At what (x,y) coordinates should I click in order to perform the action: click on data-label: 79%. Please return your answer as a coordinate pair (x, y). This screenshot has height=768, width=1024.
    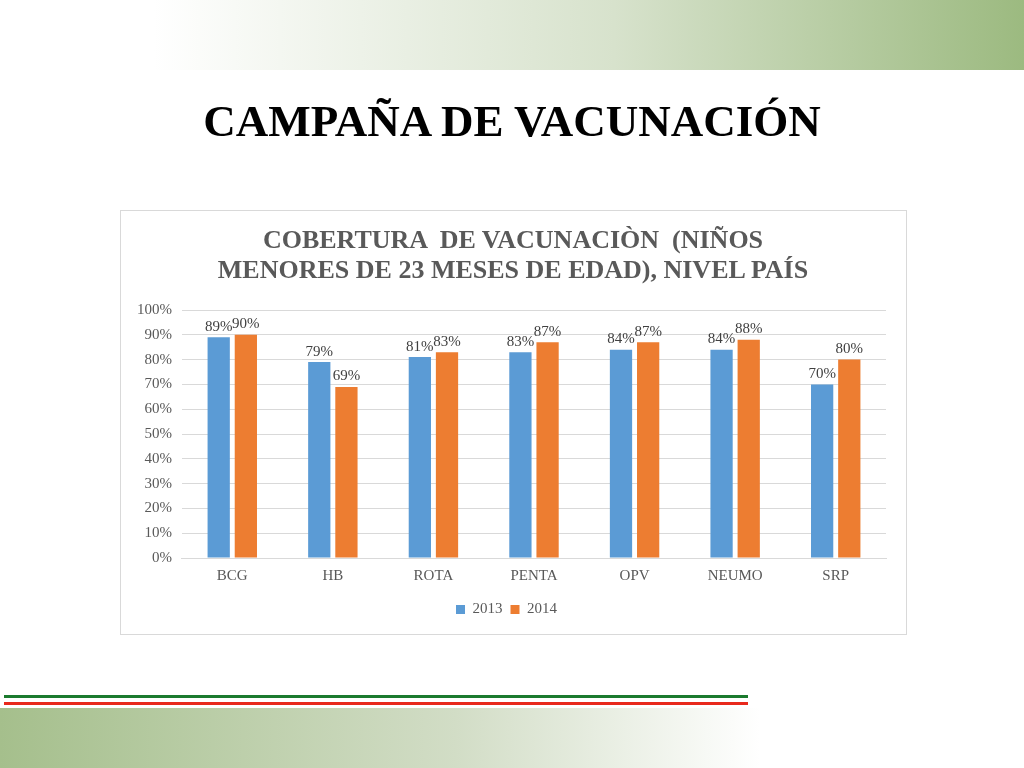
    Looking at the image, I should click on (319, 350).